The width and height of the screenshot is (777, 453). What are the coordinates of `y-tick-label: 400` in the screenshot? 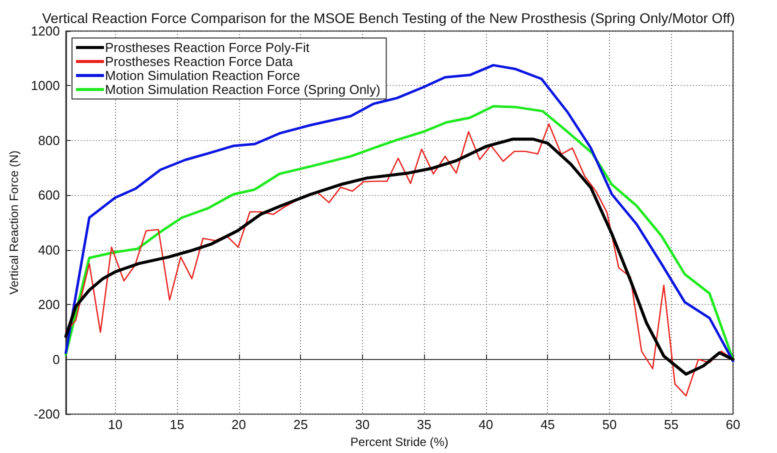 It's located at (49, 250).